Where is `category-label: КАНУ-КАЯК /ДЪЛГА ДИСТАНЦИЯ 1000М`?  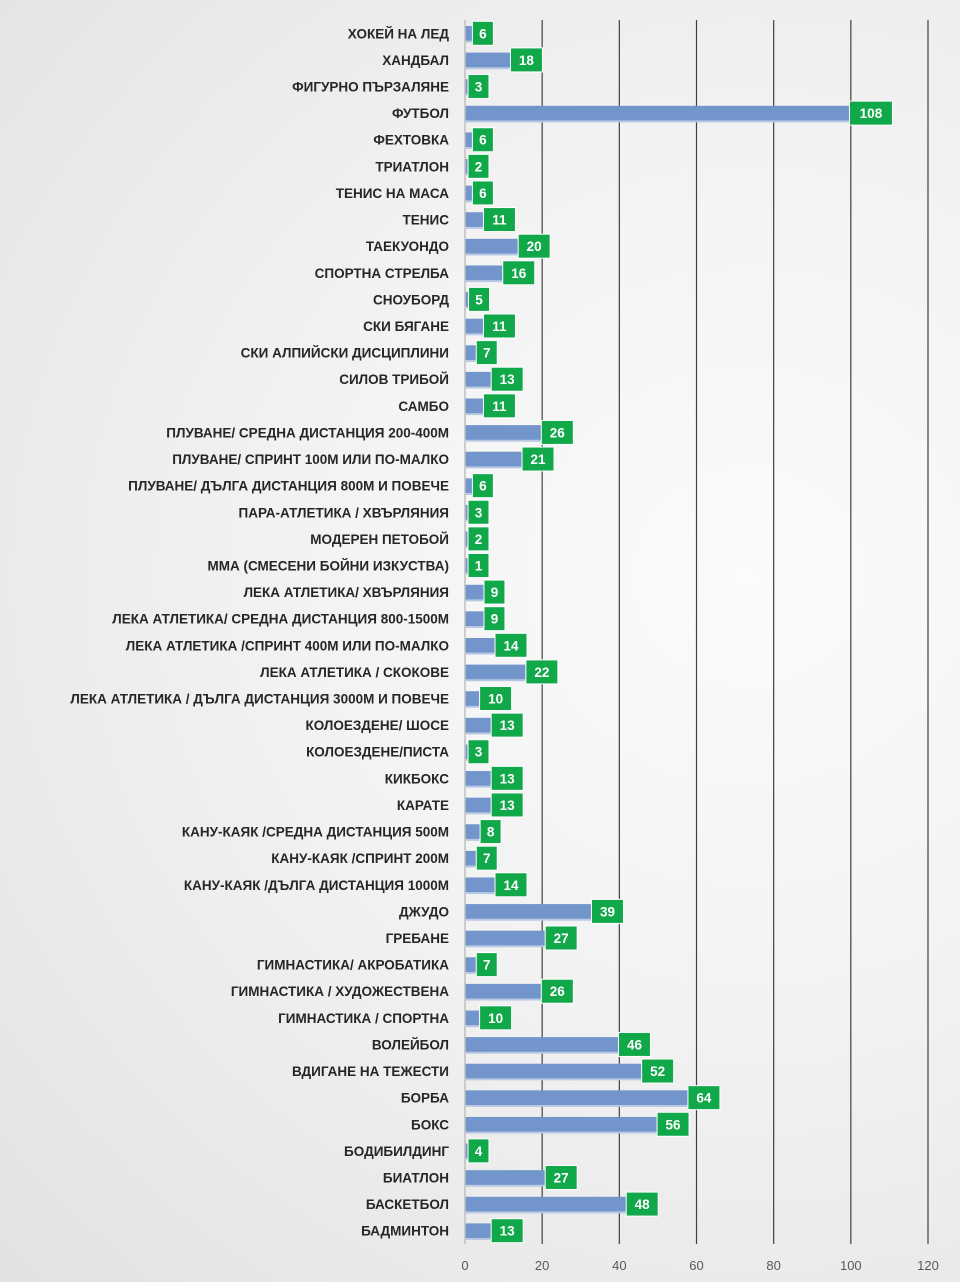
category-label: КАНУ-КАЯК /ДЪЛГА ДИСТАНЦИЯ 1000М is located at coordinates (316, 885).